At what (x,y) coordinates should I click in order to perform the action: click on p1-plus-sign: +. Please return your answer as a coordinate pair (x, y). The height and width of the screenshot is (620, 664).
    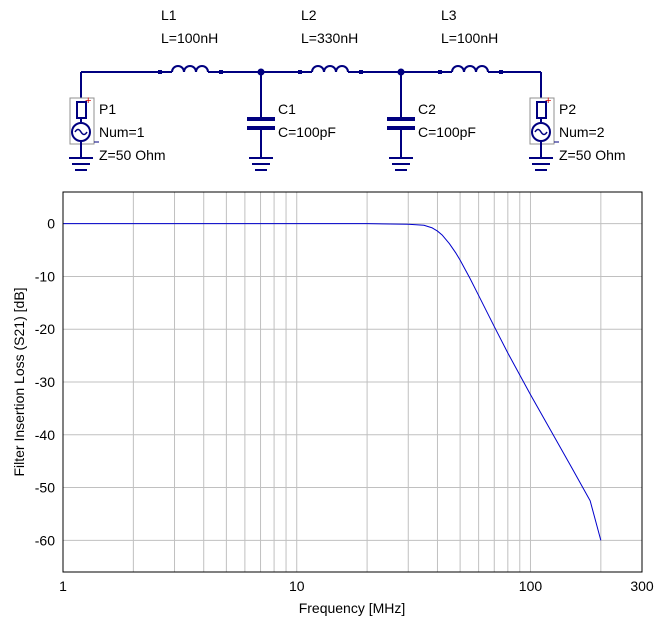
    Looking at the image, I should click on (88, 101).